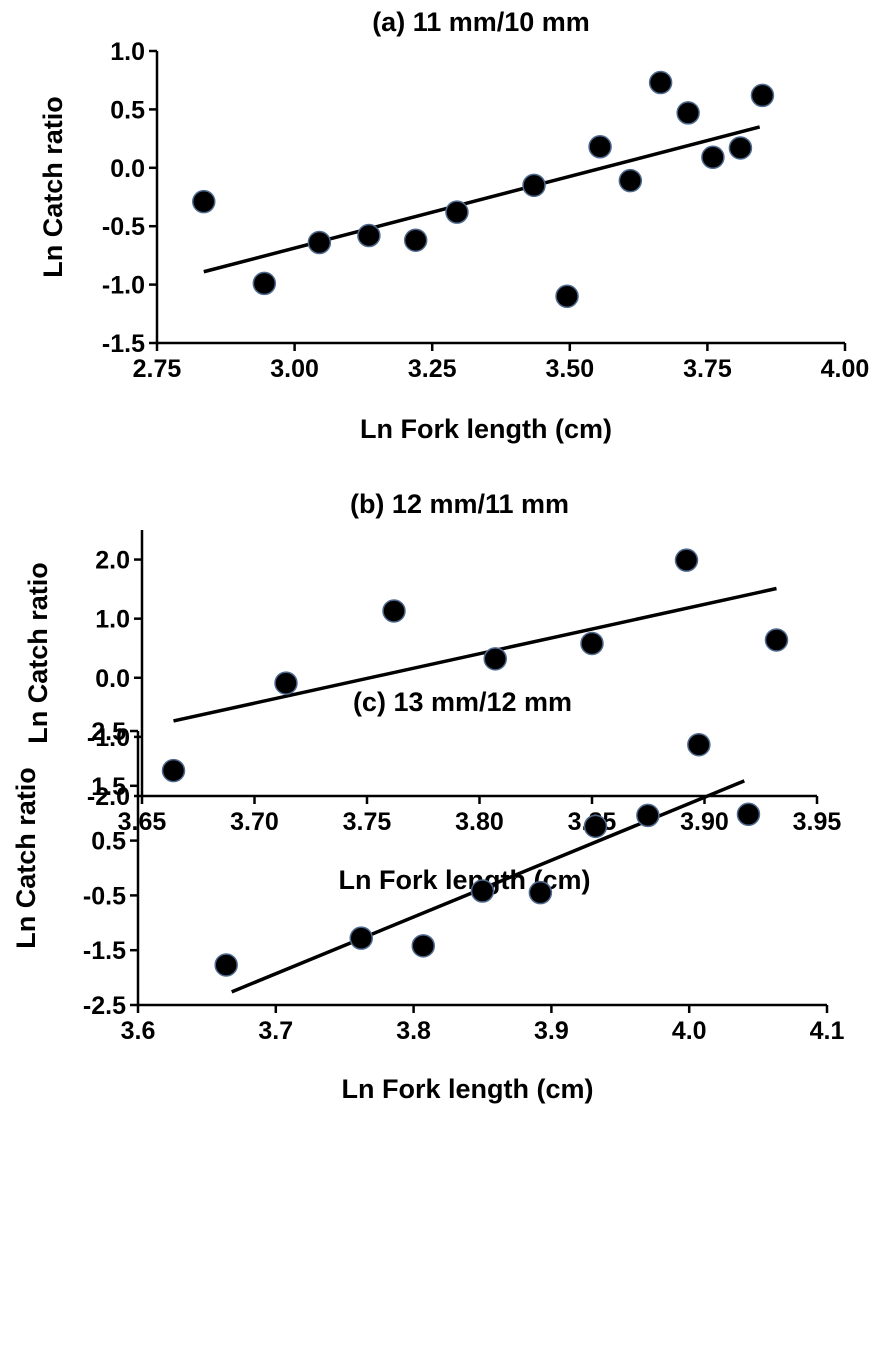 The height and width of the screenshot is (1360, 881). Describe the element at coordinates (569, 369) in the screenshot. I see `x-tick-label: 3.50` at that location.